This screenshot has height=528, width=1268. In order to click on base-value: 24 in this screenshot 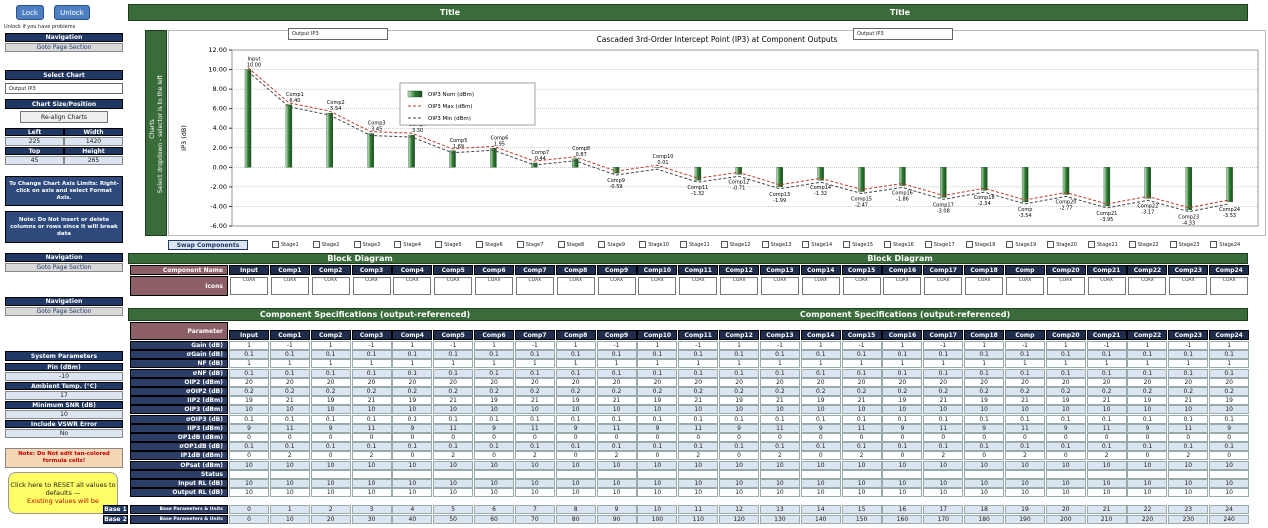, I will do `click(1229, 509)`.